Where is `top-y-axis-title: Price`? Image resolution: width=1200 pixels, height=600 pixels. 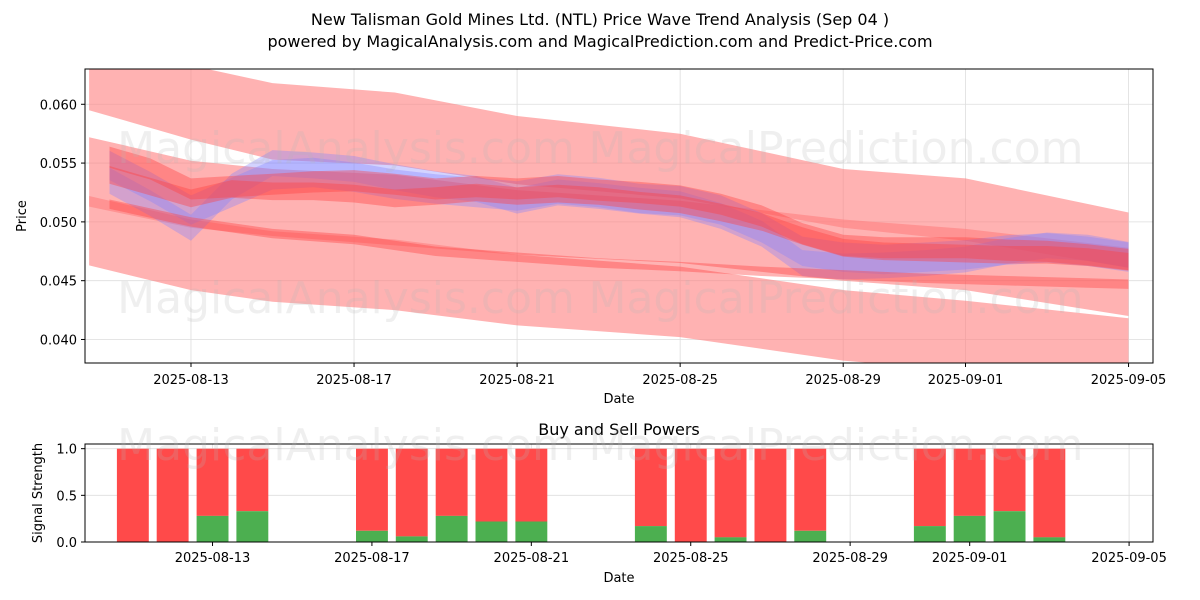
top-y-axis-title: Price is located at coordinates (22, 216).